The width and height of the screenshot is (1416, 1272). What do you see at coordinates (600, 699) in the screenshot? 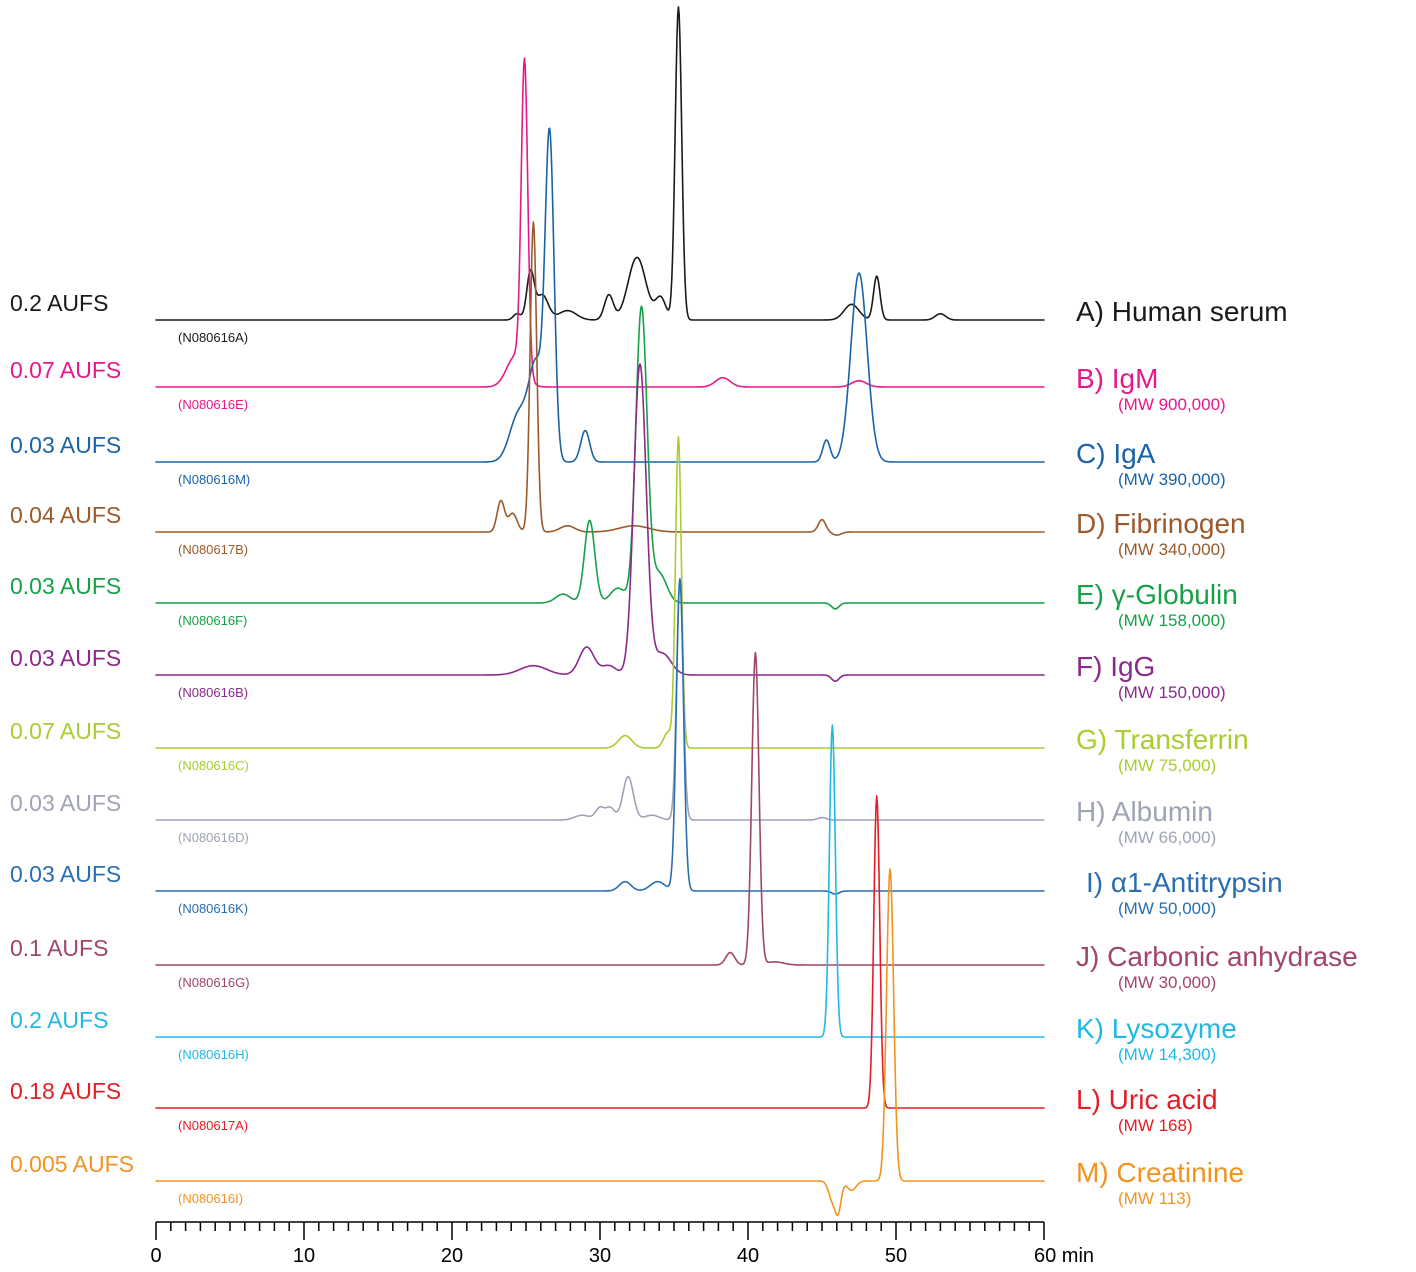
I see `trace-h` at bounding box center [600, 699].